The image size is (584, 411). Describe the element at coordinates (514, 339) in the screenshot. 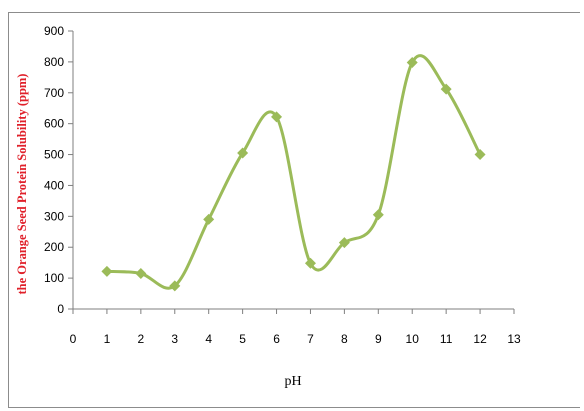

I see `x-tick-label: 13` at that location.